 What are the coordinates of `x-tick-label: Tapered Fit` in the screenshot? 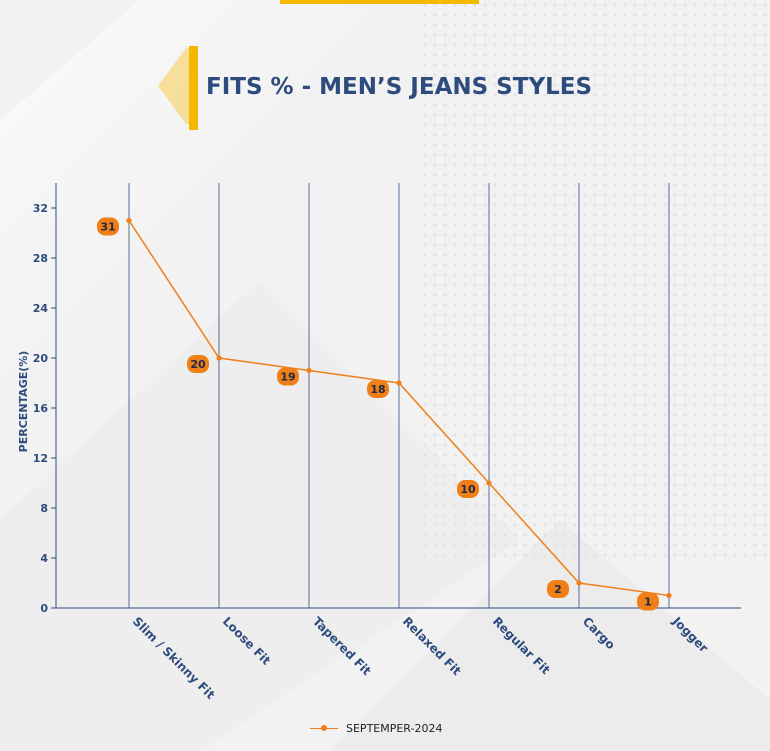 It's located at (342, 646).